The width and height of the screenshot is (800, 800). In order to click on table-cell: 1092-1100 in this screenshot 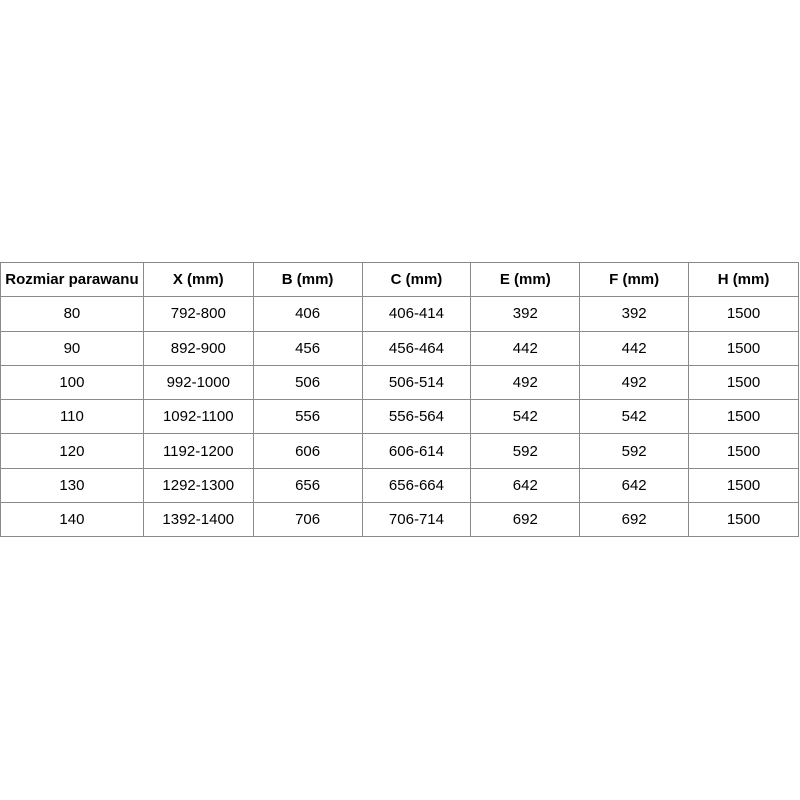, I will do `click(198, 417)`.